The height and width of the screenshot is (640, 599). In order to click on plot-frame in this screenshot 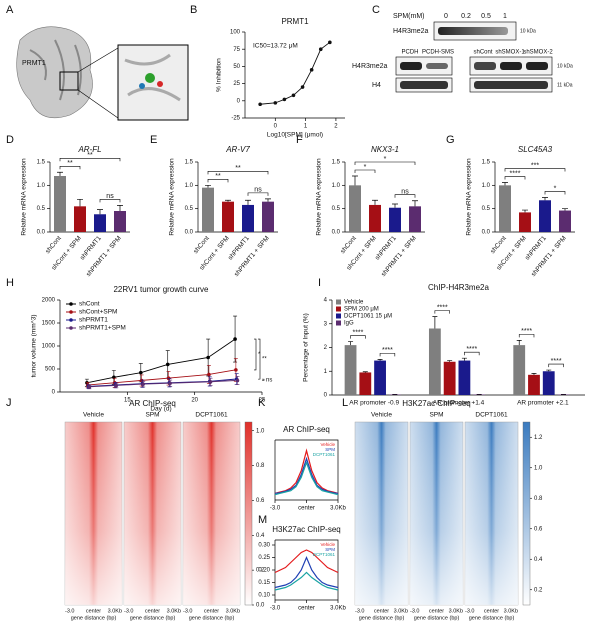, I will do `click(307, 569)`.